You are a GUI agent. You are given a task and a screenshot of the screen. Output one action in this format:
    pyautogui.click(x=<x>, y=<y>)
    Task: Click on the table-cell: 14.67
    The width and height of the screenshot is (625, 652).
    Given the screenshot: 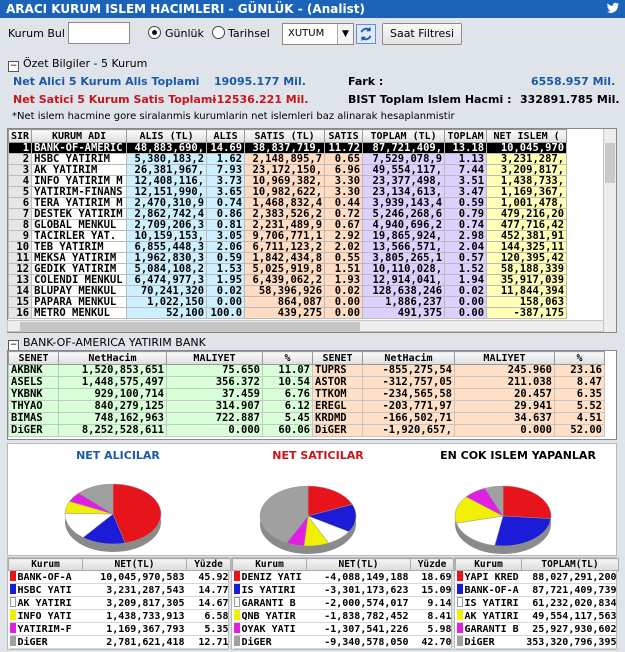 What is the action you would take?
    pyautogui.click(x=208, y=603)
    